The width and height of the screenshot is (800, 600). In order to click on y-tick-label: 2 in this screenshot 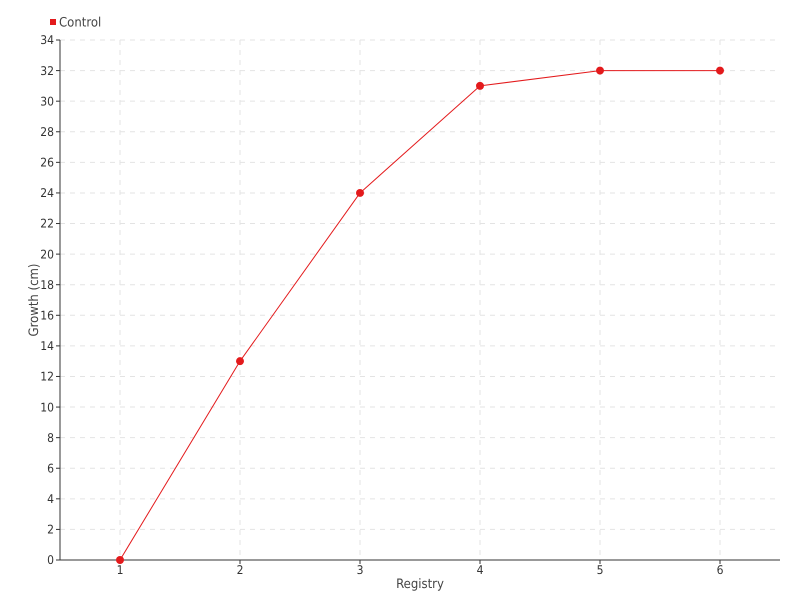, I will do `click(50, 529)`.